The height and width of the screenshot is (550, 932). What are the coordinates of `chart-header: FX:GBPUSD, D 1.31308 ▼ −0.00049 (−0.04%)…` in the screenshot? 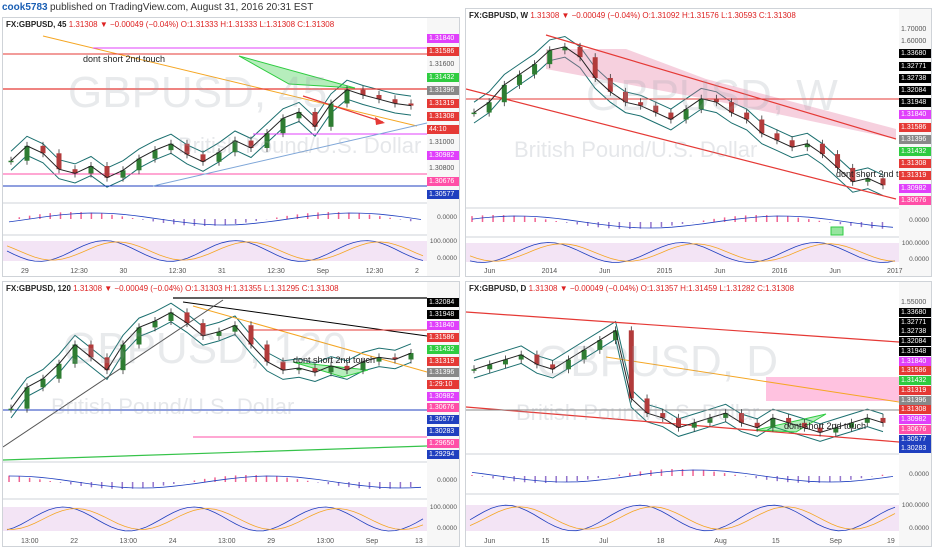 It's located at (631, 288).